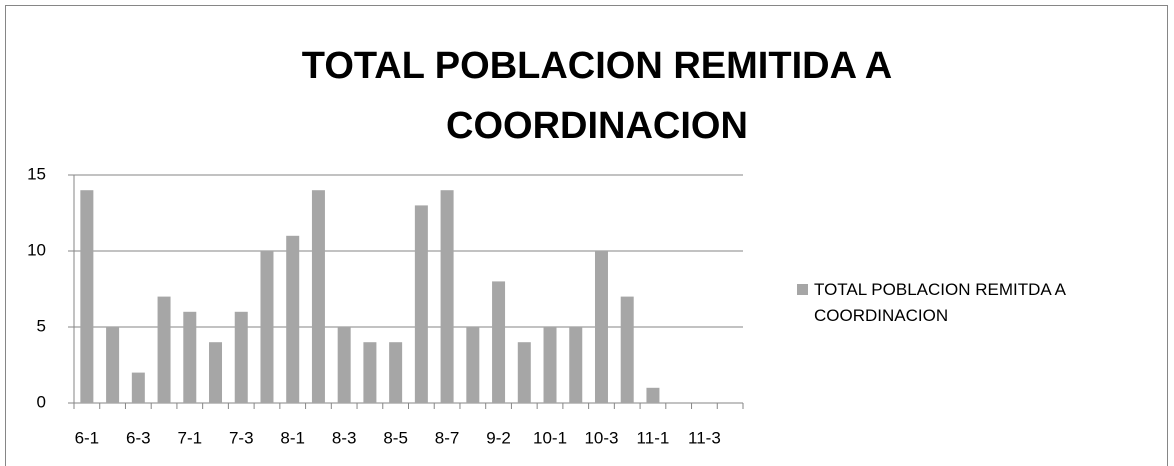  I want to click on x-tick-label: 7-3, so click(241, 437).